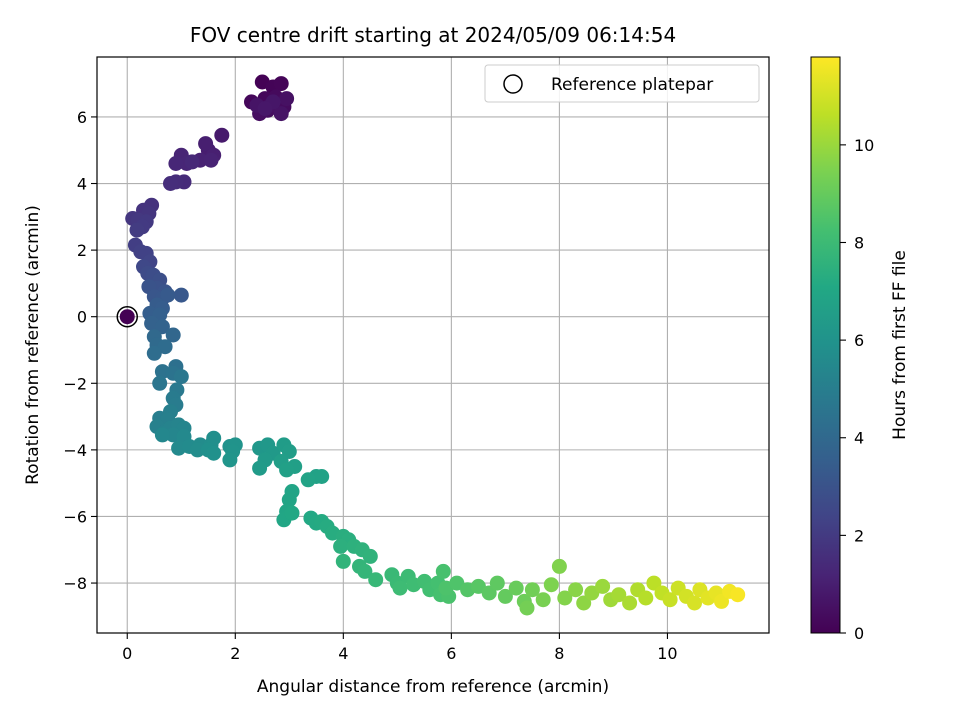 This screenshot has width=960, height=720. I want to click on colorbar-tick-label: 10, so click(864, 145).